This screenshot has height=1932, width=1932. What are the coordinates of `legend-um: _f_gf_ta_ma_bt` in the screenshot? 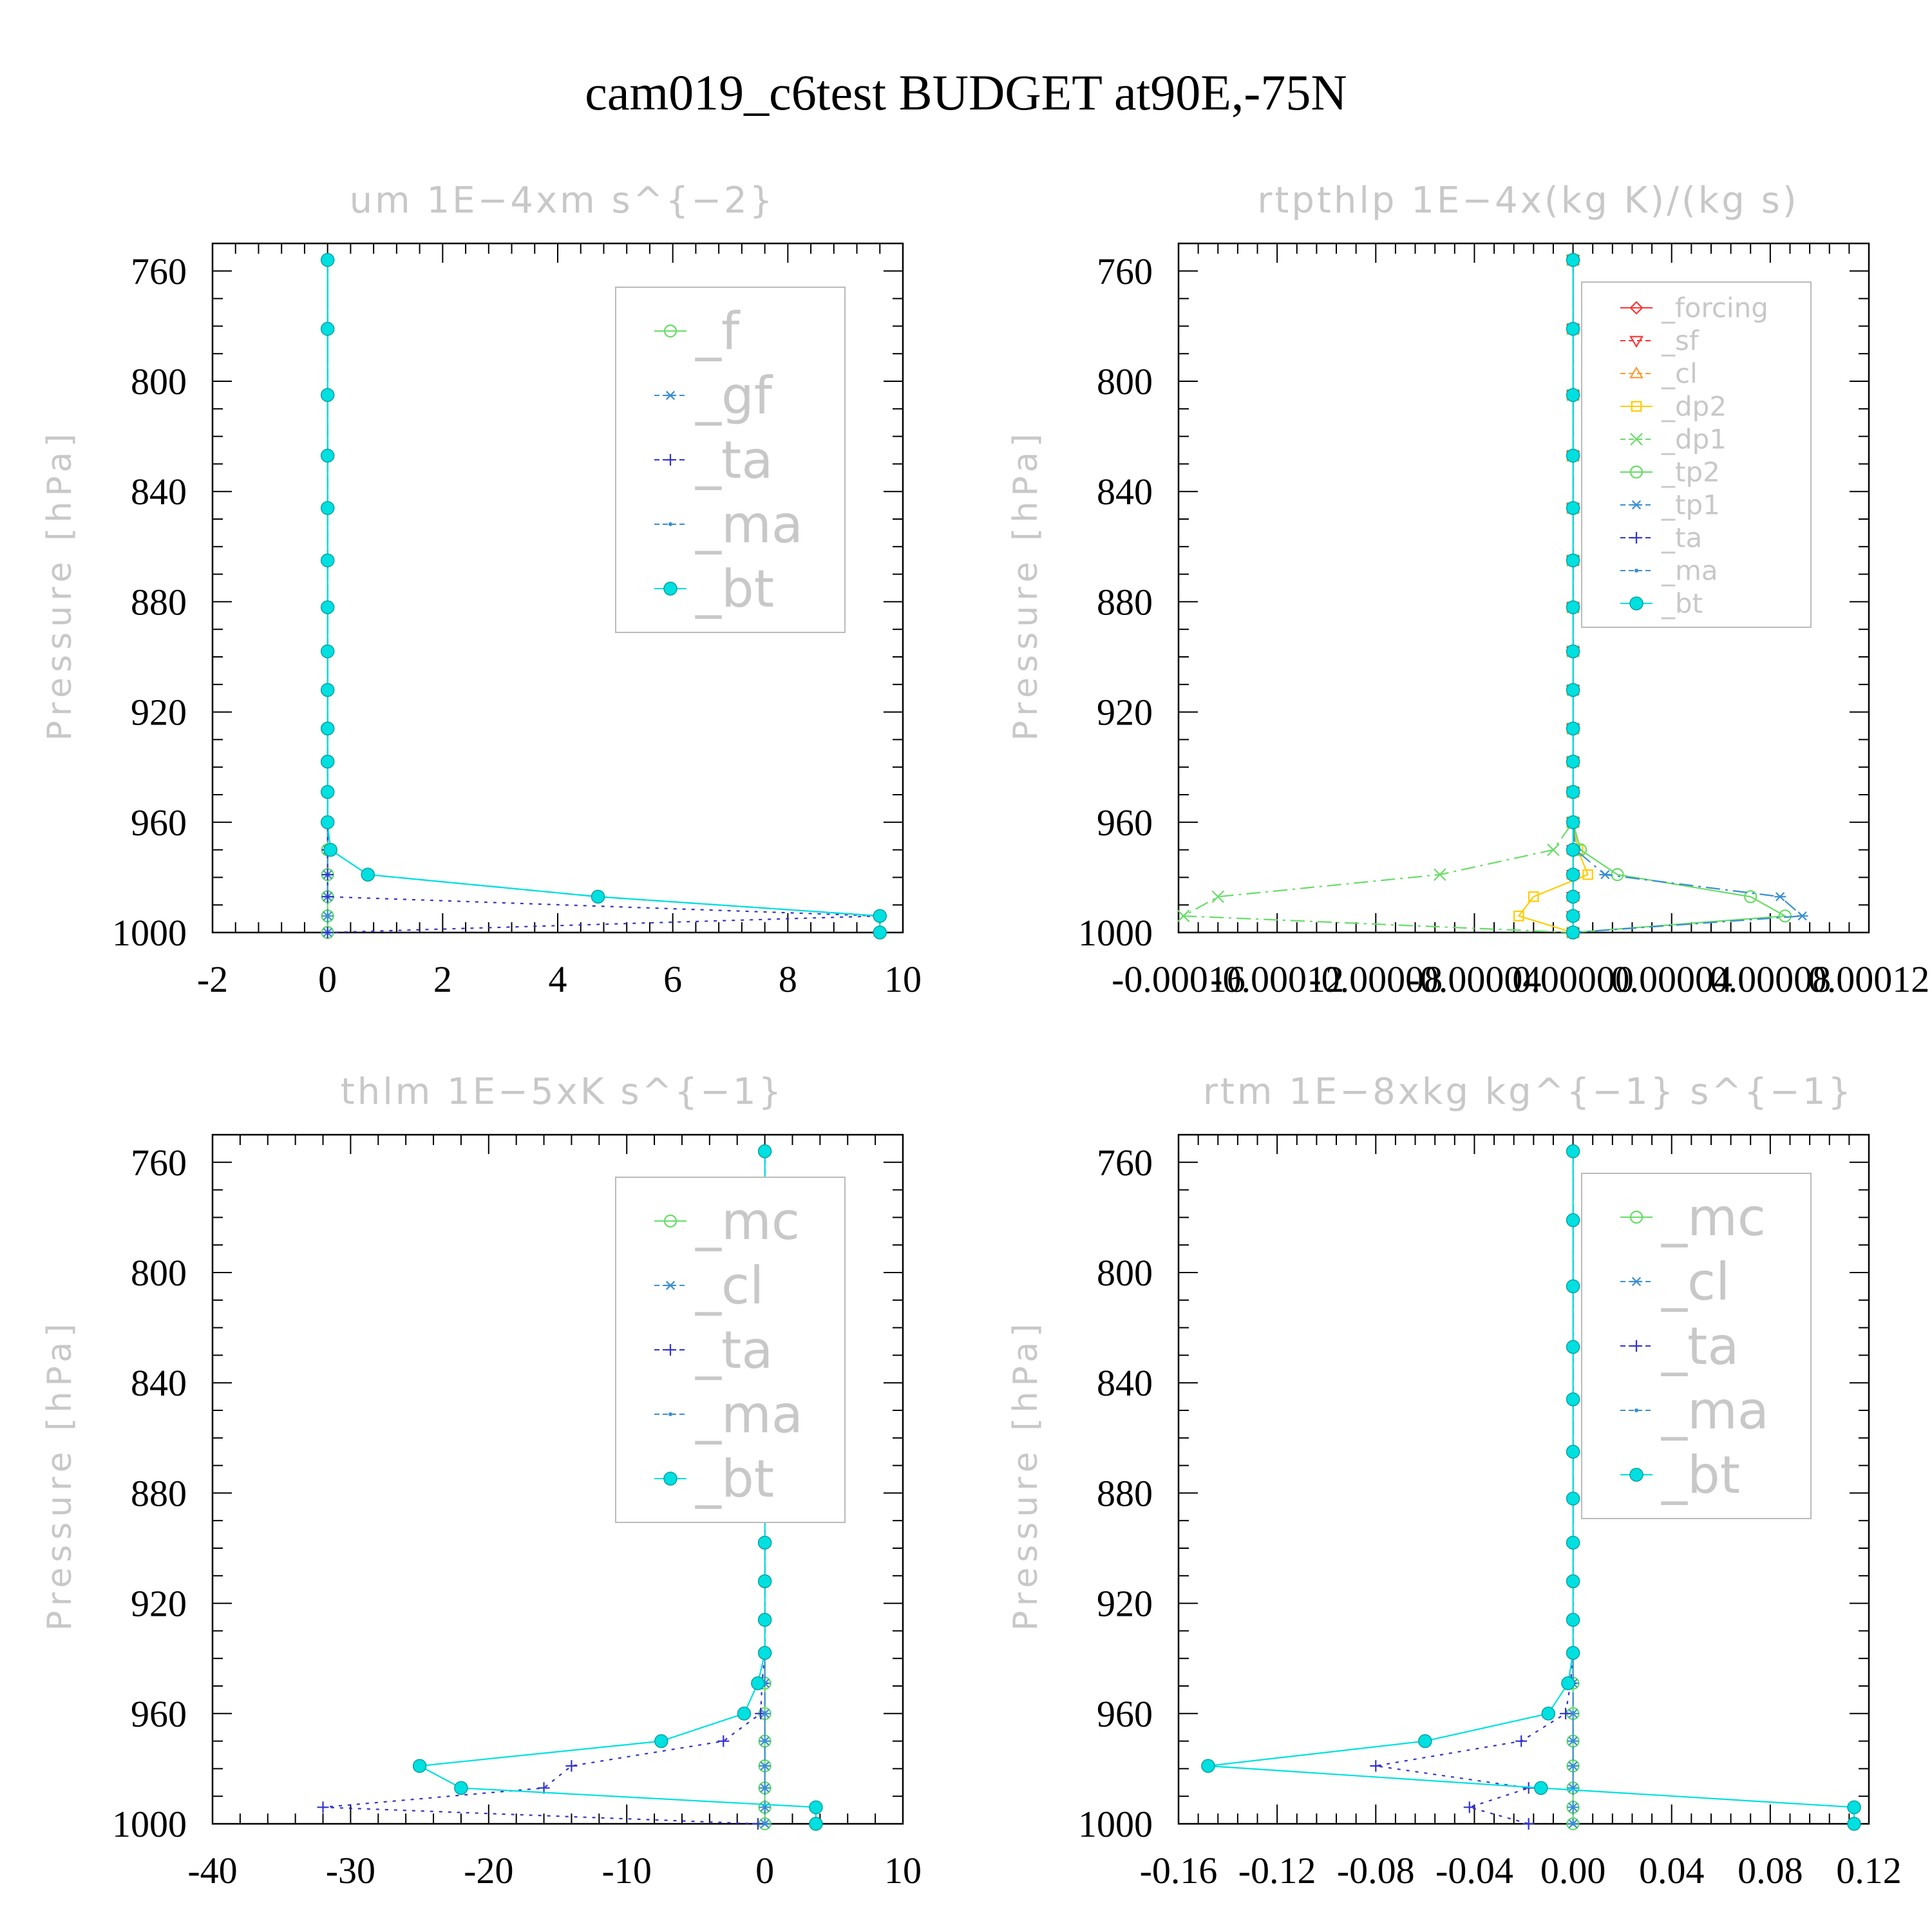 It's located at (730, 460).